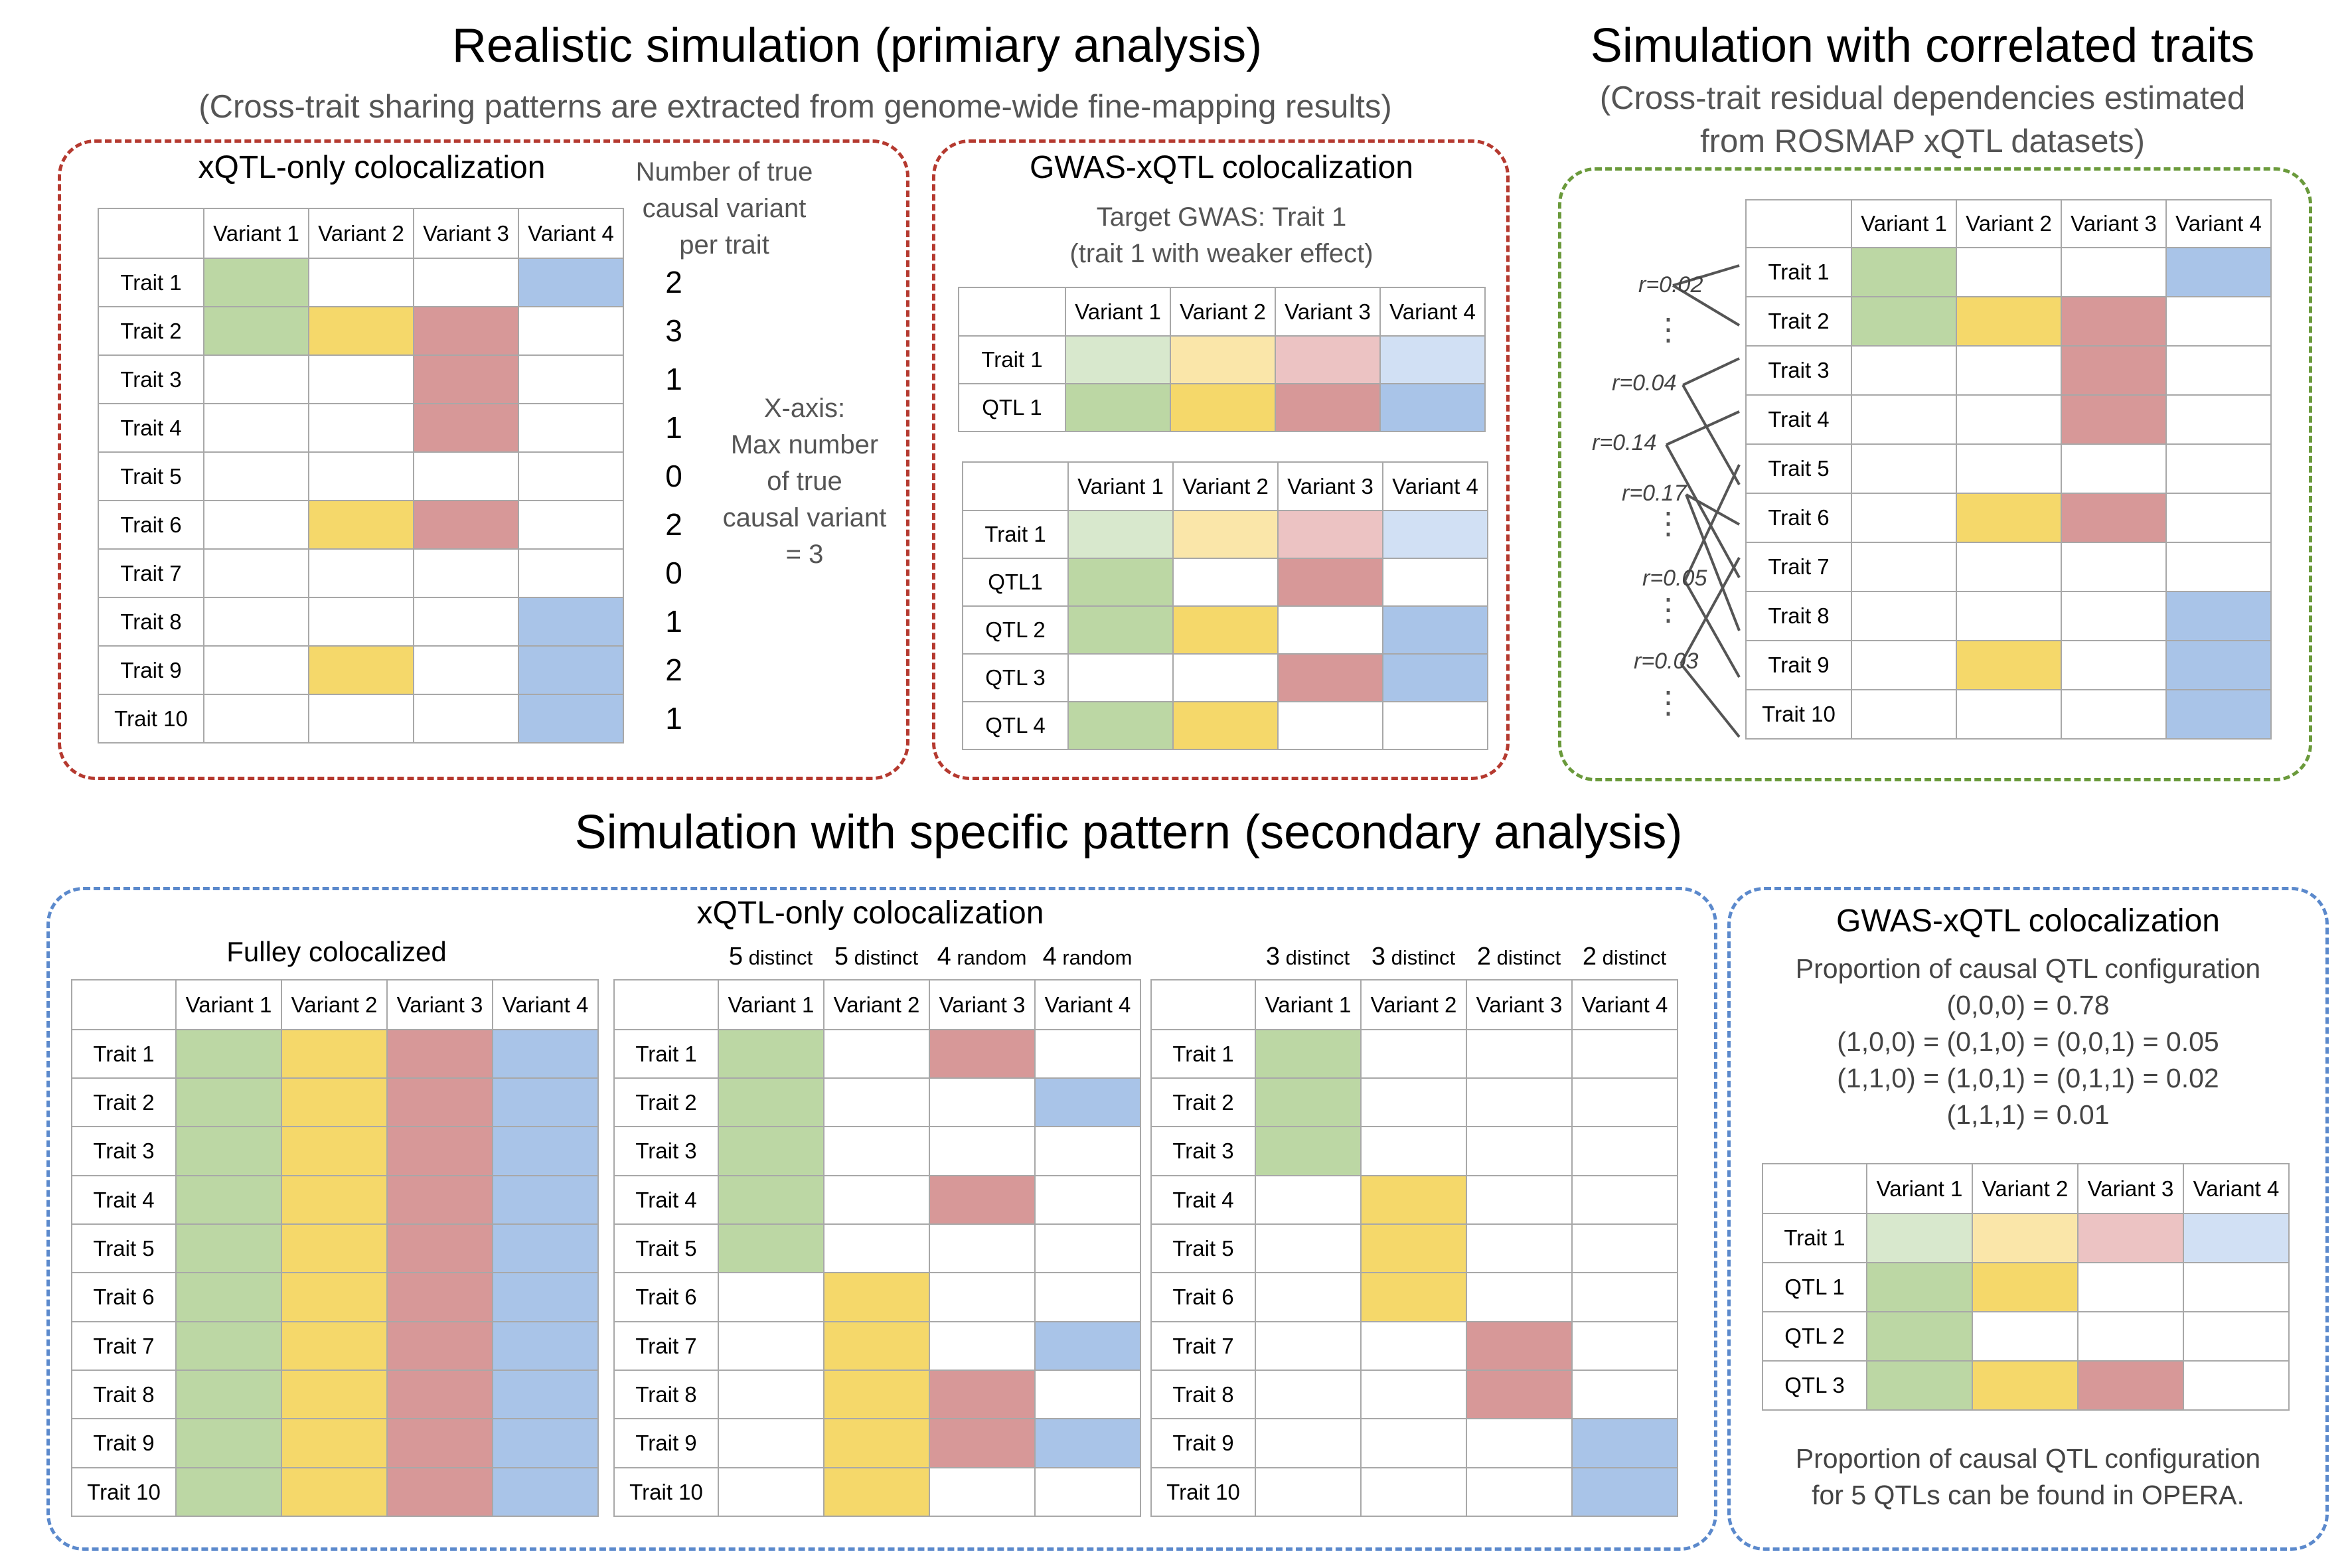  Describe the element at coordinates (724, 172) in the screenshot. I see `count-header-line-1: Number of true` at that location.